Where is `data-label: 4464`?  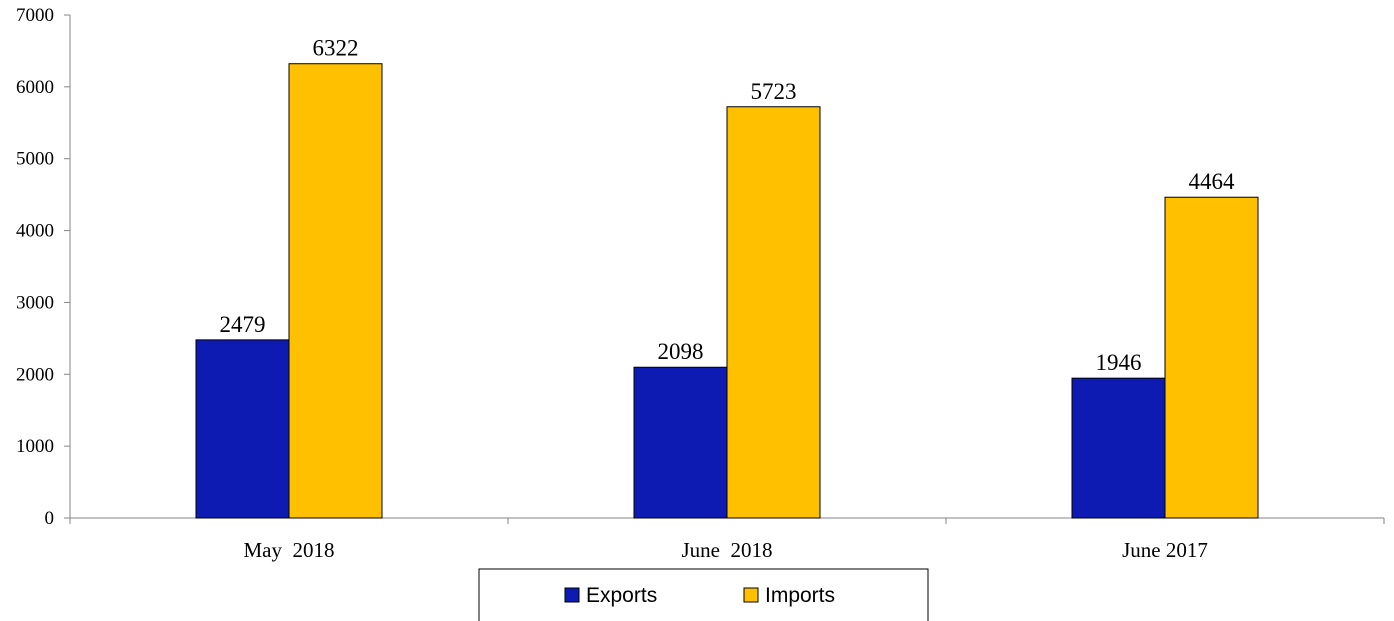
data-label: 4464 is located at coordinates (1212, 181).